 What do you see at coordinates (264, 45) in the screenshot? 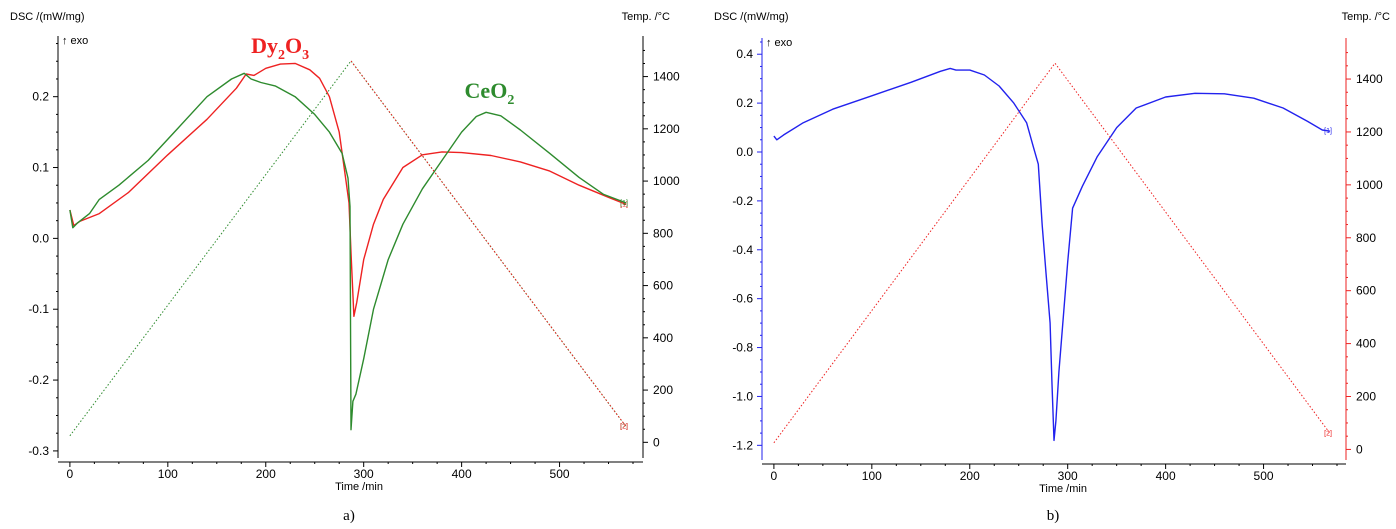
I see `annotation-part: Dy` at bounding box center [264, 45].